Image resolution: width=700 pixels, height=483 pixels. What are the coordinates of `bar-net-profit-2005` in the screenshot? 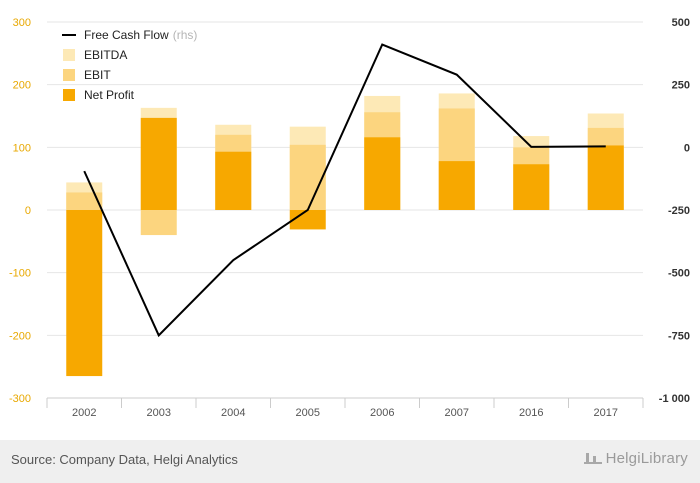 It's located at (307, 220).